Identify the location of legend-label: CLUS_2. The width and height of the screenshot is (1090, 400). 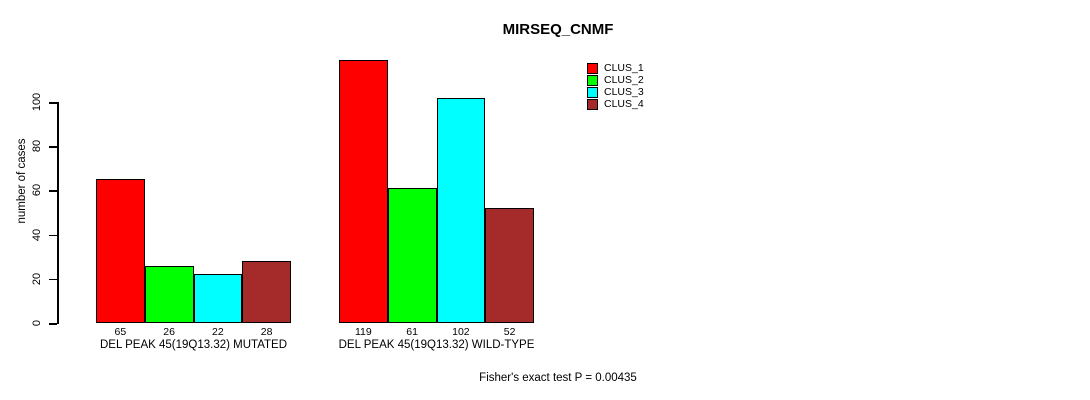
(624, 80).